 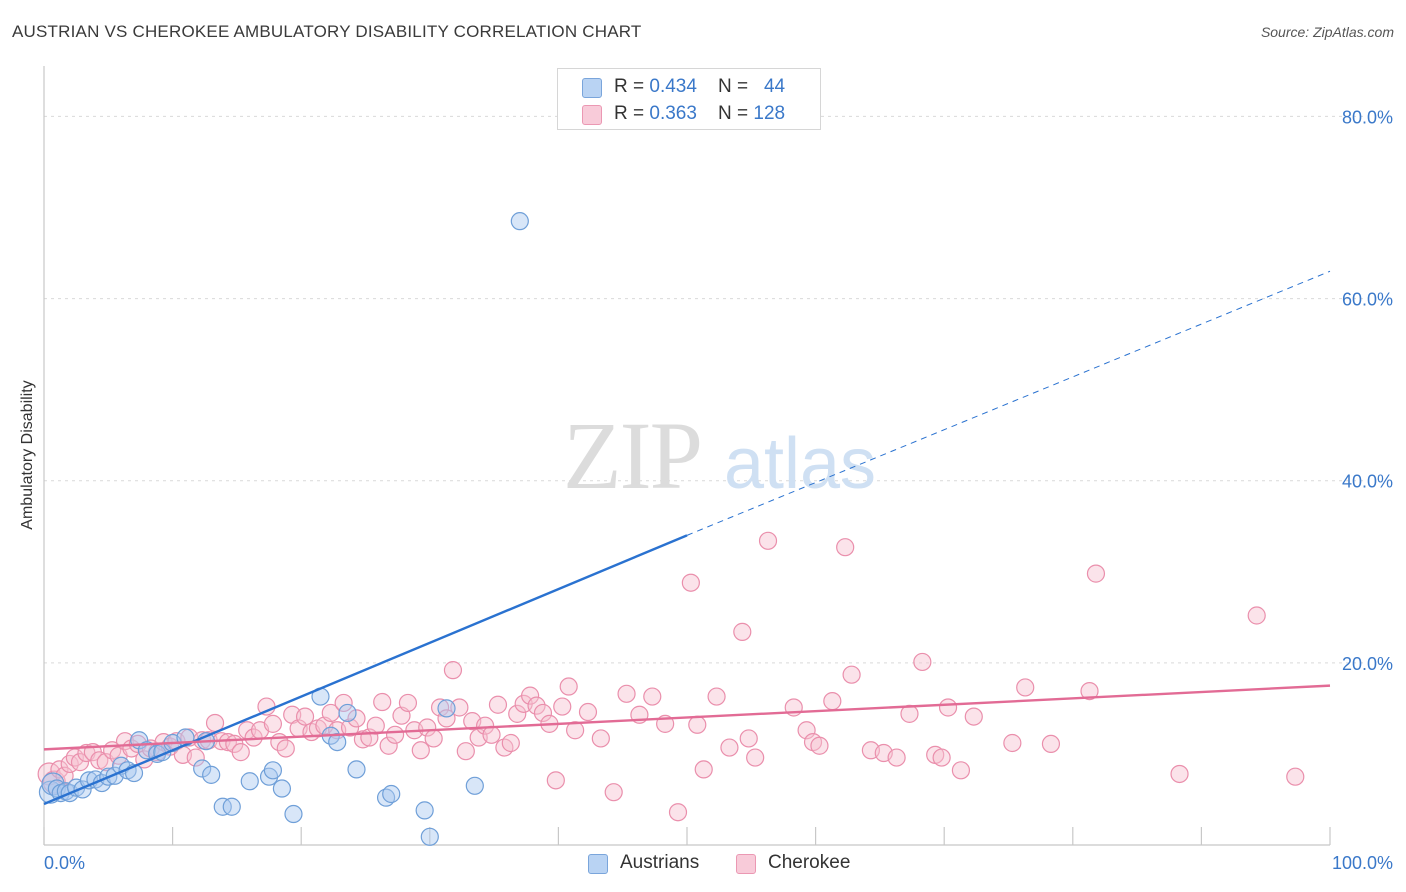 I want to click on watermark-zip: ZIP, so click(x=632, y=455).